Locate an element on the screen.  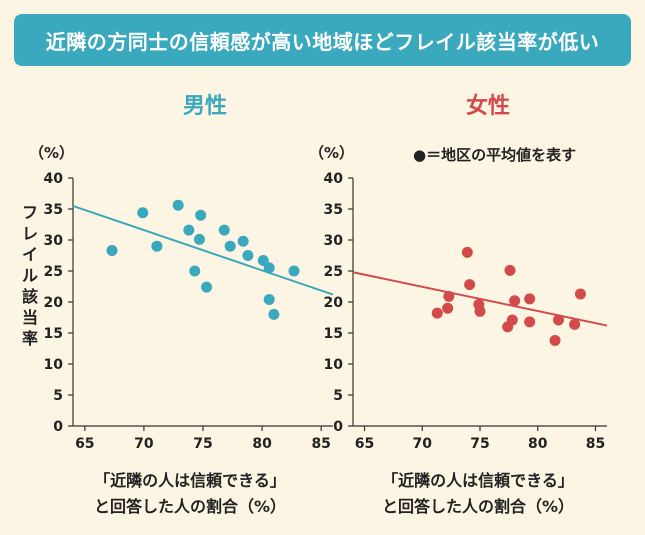
male-chart-title: 男性 is located at coordinates (205, 106).